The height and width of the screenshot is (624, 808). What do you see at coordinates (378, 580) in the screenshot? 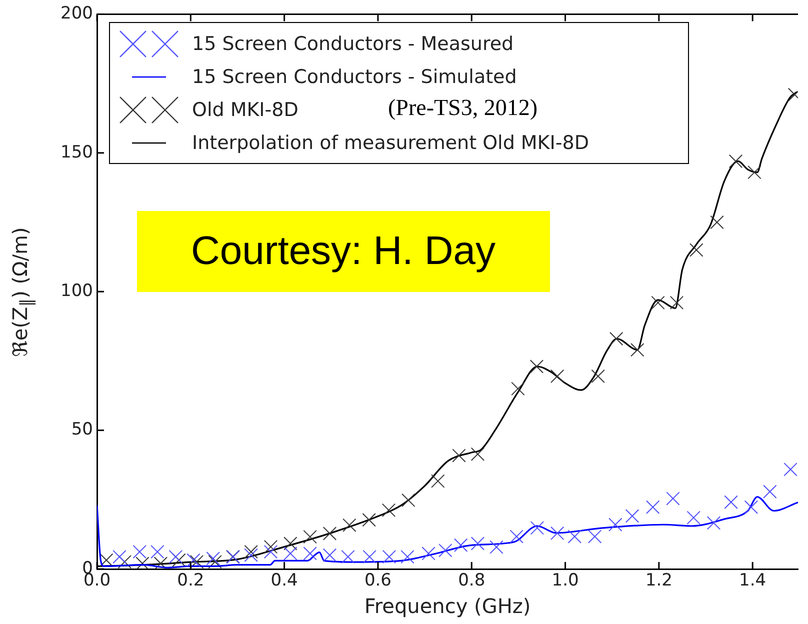
I see `x-tick-label: 0.6` at bounding box center [378, 580].